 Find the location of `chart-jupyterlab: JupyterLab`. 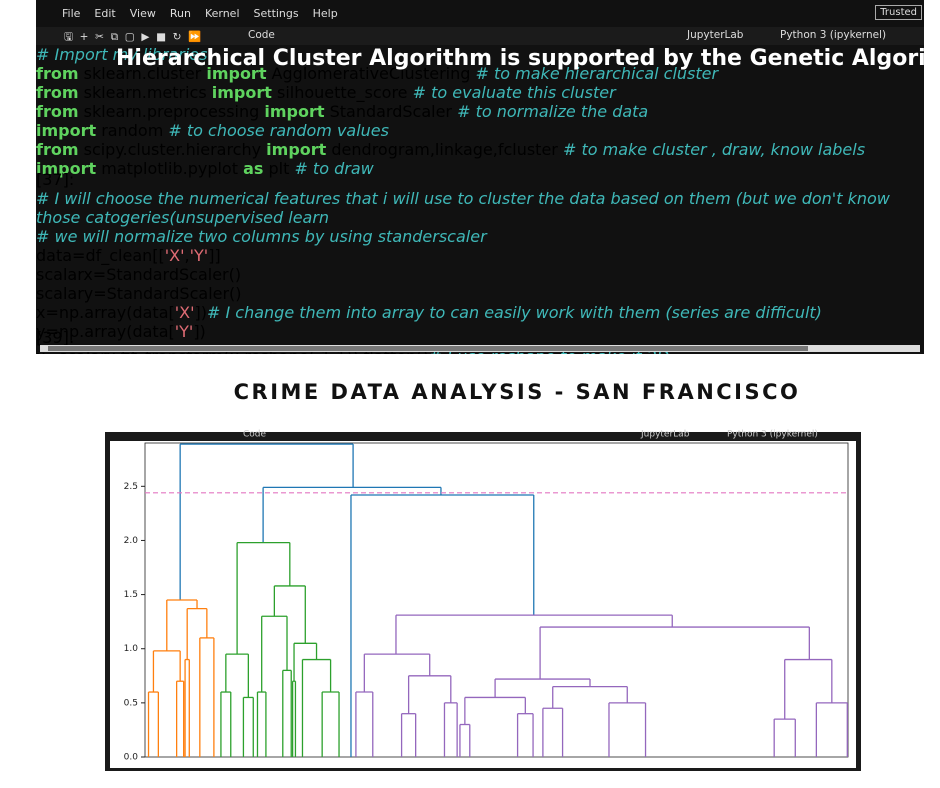

chart-jupyterlab: JupyterLab is located at coordinates (665, 435).